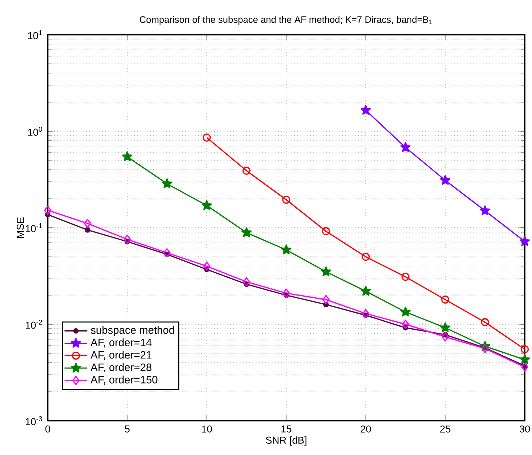 The width and height of the screenshot is (532, 455). I want to click on y-tick-label: 10$^{1}$, so click(35, 35).